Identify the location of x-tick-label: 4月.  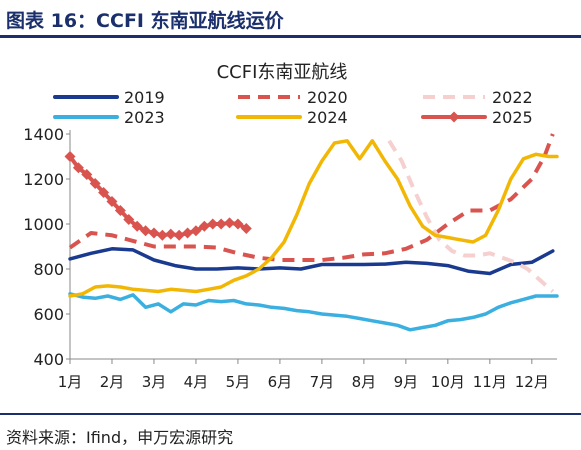
(196, 382).